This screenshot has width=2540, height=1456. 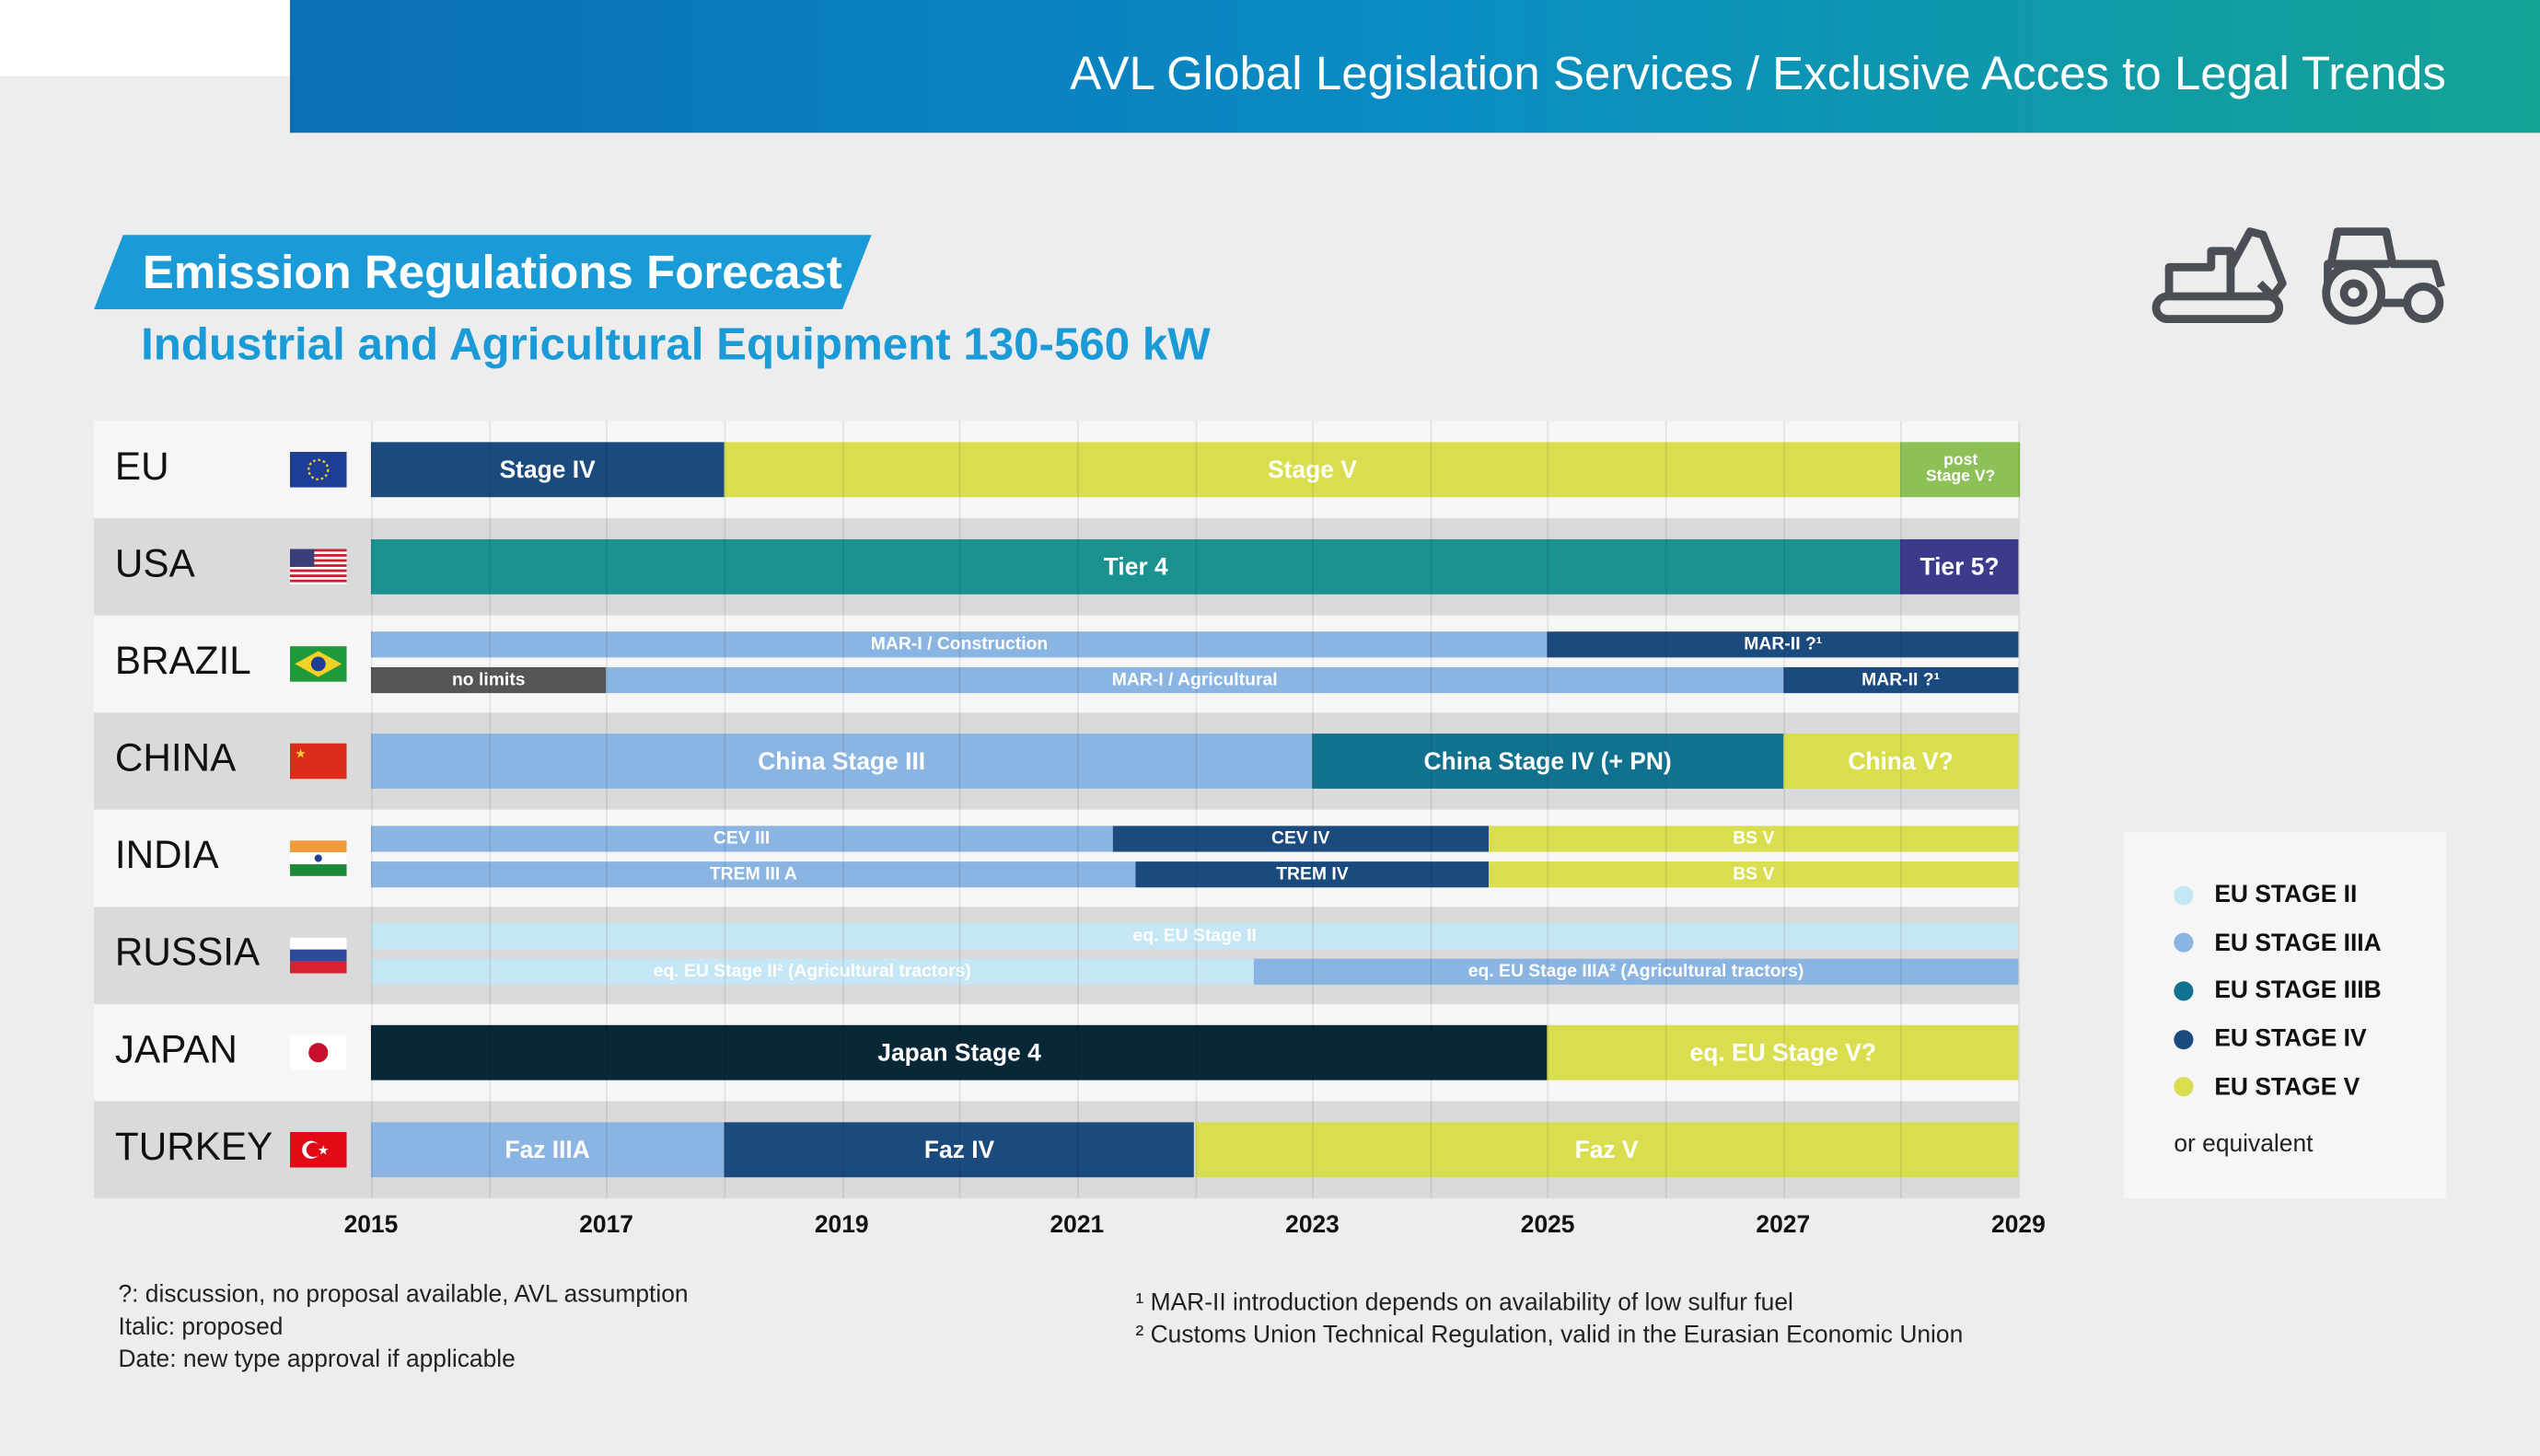 What do you see at coordinates (318, 858) in the screenshot?
I see `flag-india-icon` at bounding box center [318, 858].